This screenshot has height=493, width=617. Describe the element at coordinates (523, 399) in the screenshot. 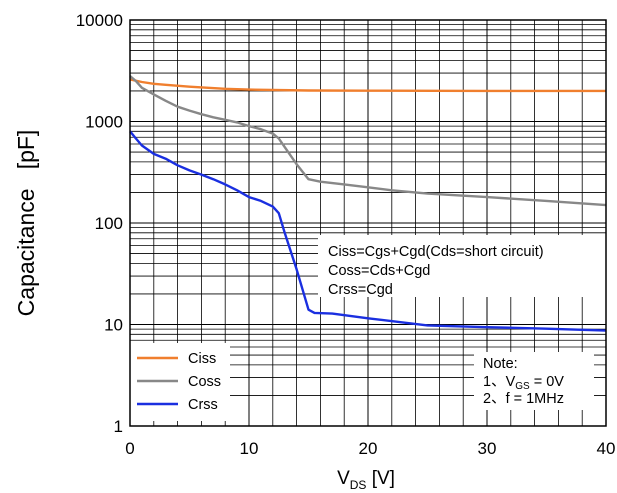

I see `note-line-freq: 2、f = 1MHz` at that location.